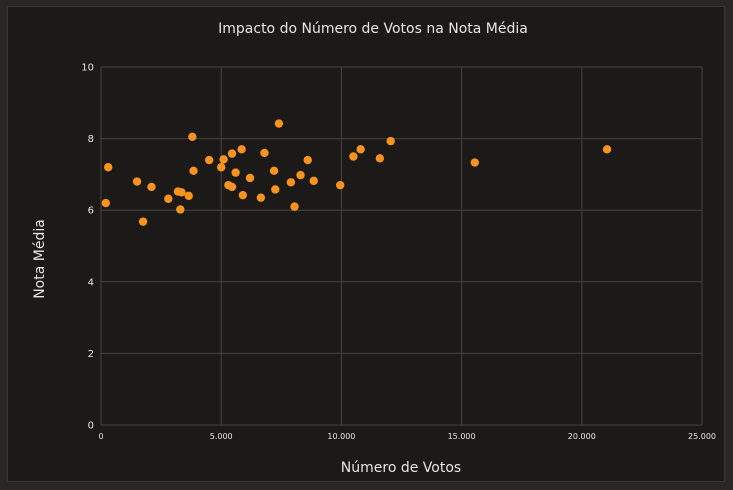 The image size is (733, 490). Describe the element at coordinates (91, 211) in the screenshot. I see `y-tick-label: 6` at that location.